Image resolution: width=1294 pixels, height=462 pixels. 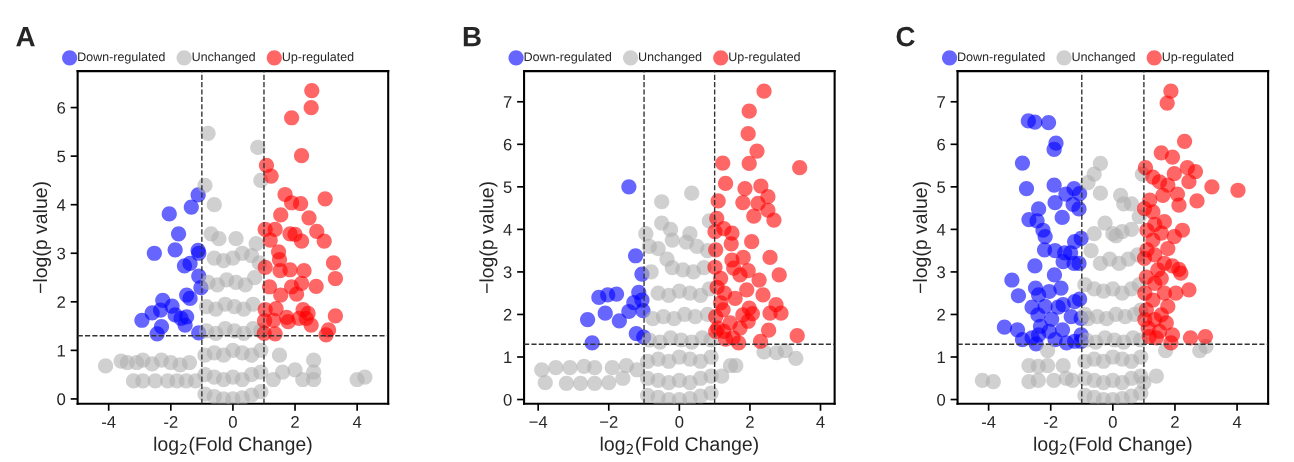 I want to click on x-tick-label: −4, so click(x=538, y=422).